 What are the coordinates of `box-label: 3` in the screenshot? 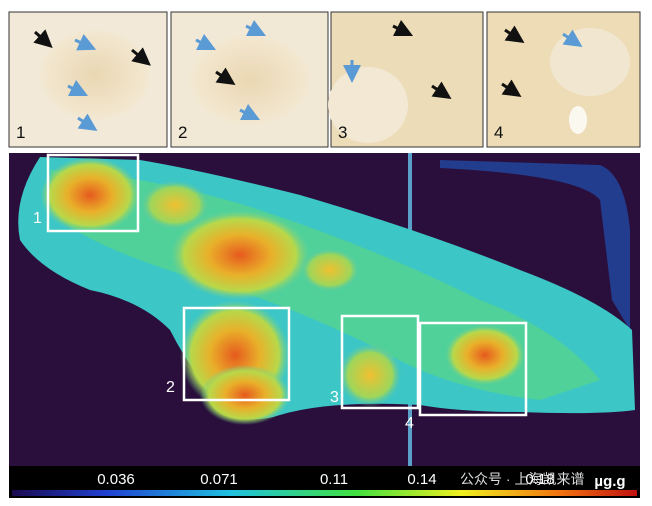 It's located at (334, 397).